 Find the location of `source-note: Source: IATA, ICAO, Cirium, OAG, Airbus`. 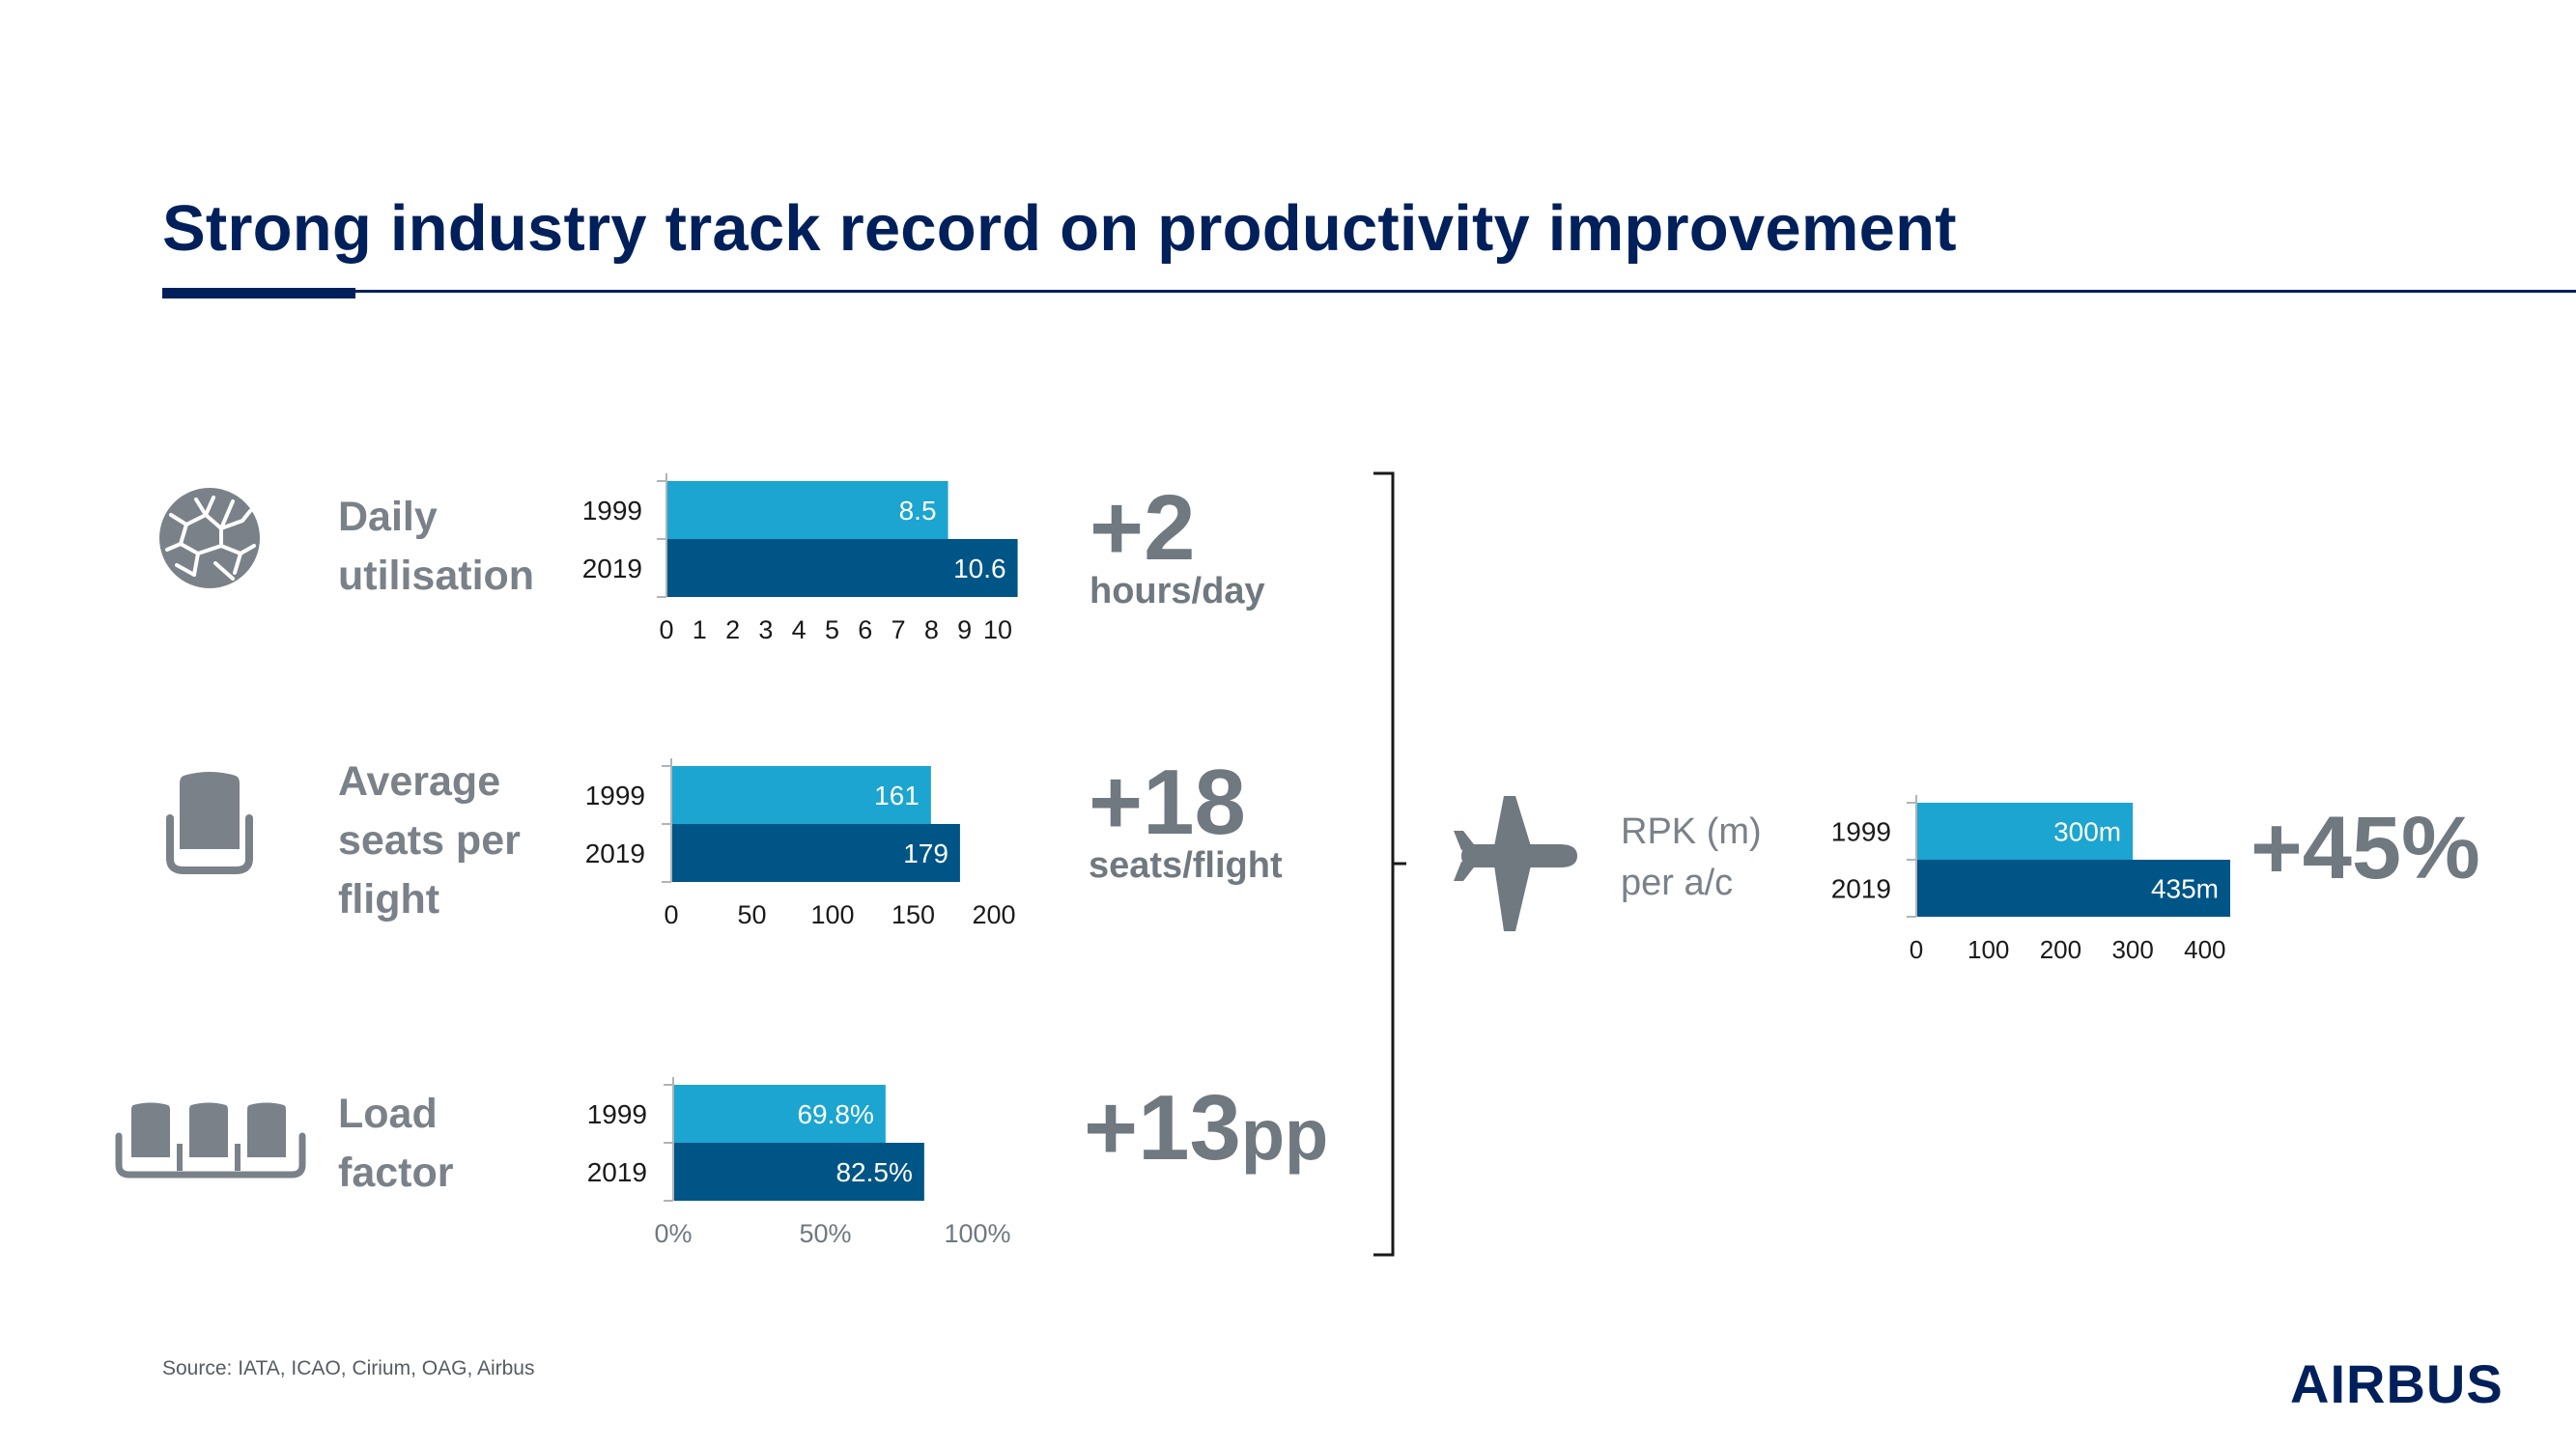

source-note: Source: IATA, ICAO, Cirium, OAG, Airbus is located at coordinates (348, 1368).